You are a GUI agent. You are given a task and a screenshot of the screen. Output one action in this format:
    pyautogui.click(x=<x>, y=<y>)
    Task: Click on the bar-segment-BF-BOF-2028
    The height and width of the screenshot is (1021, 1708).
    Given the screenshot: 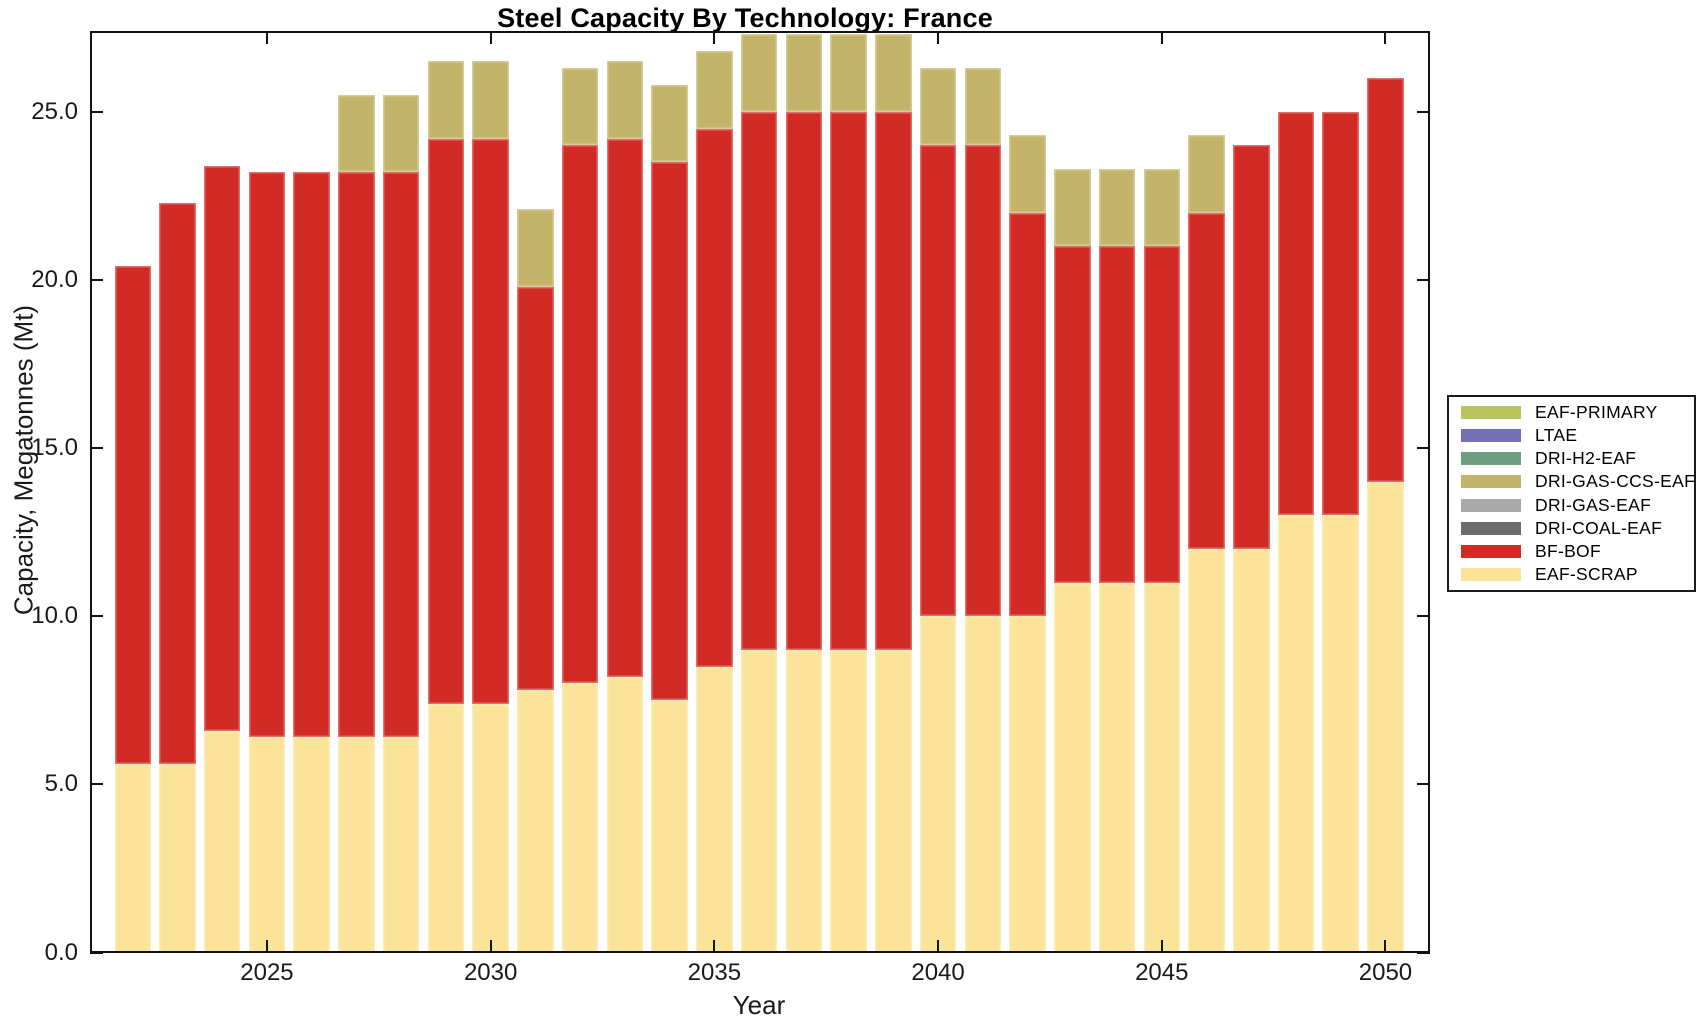 What is the action you would take?
    pyautogui.click(x=401, y=455)
    